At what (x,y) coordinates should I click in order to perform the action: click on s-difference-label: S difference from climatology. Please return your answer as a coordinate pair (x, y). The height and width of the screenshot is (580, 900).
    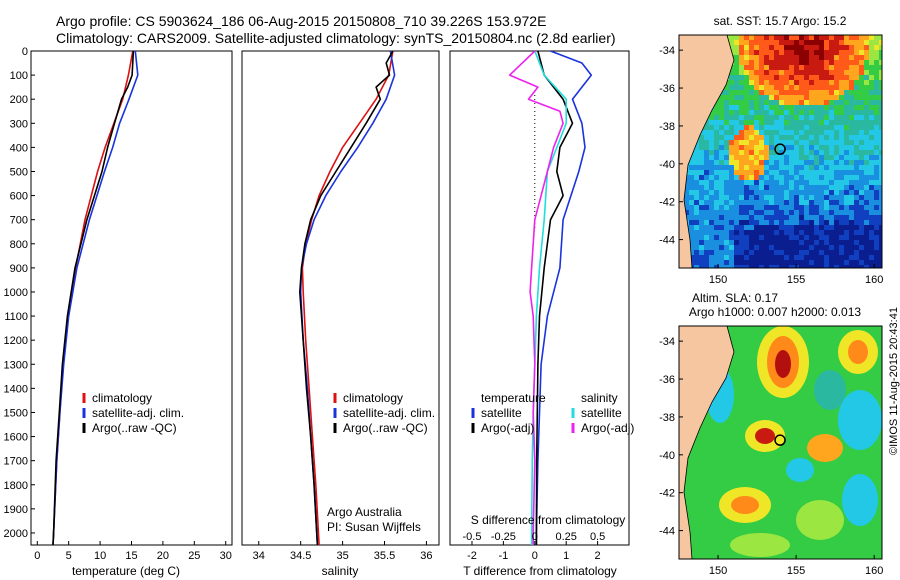
    Looking at the image, I should click on (548, 520).